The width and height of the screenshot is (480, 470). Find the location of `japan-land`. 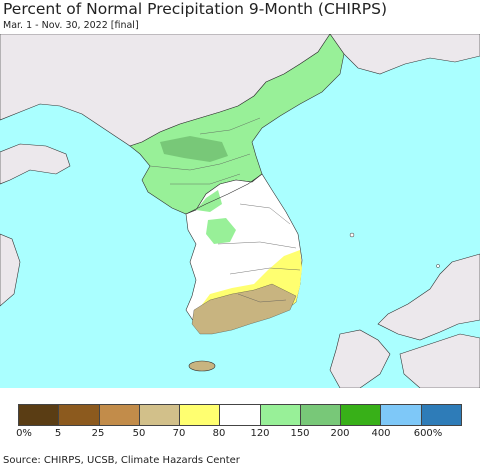

japan-land is located at coordinates (428, 297).